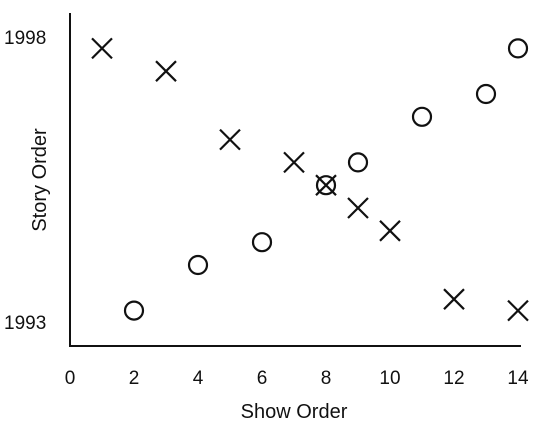  Describe the element at coordinates (326, 378) in the screenshot. I see `x-tick-label-4: 8` at that location.